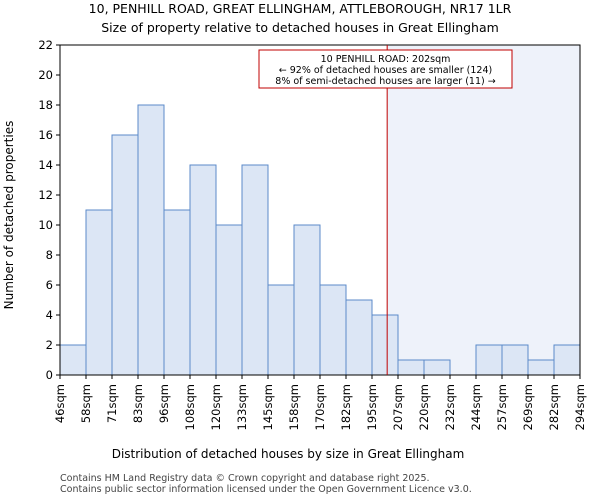 The image size is (600, 500). I want to click on y-tick-label: 6, so click(49, 285).